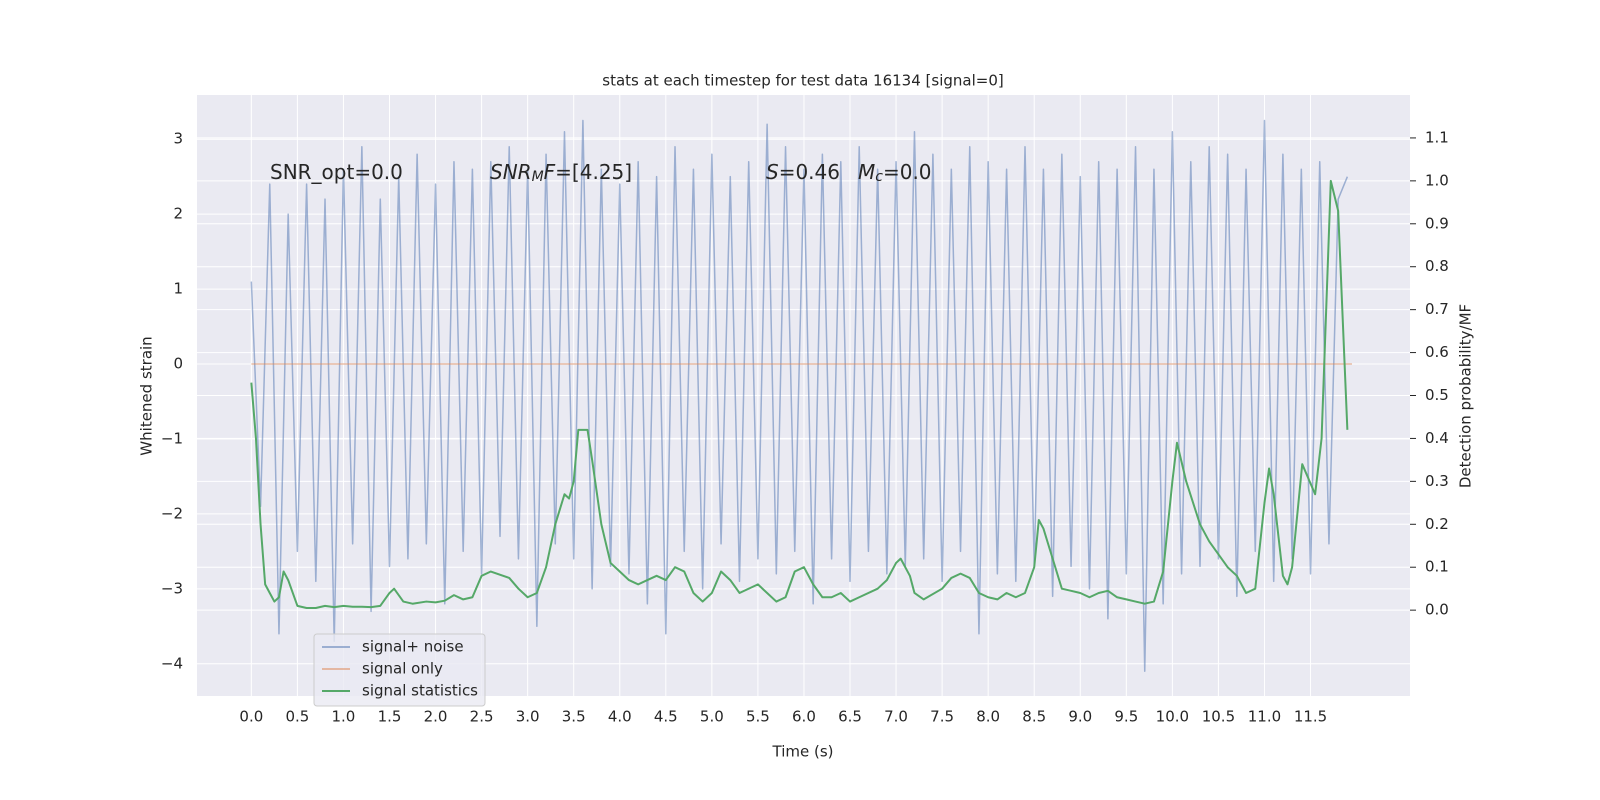  What do you see at coordinates (344, 717) in the screenshot?
I see `x-tick-label: 1.0` at bounding box center [344, 717].